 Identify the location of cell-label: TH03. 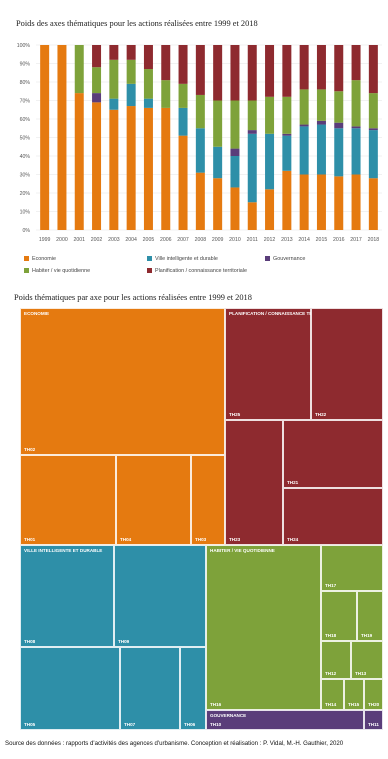
(201, 539).